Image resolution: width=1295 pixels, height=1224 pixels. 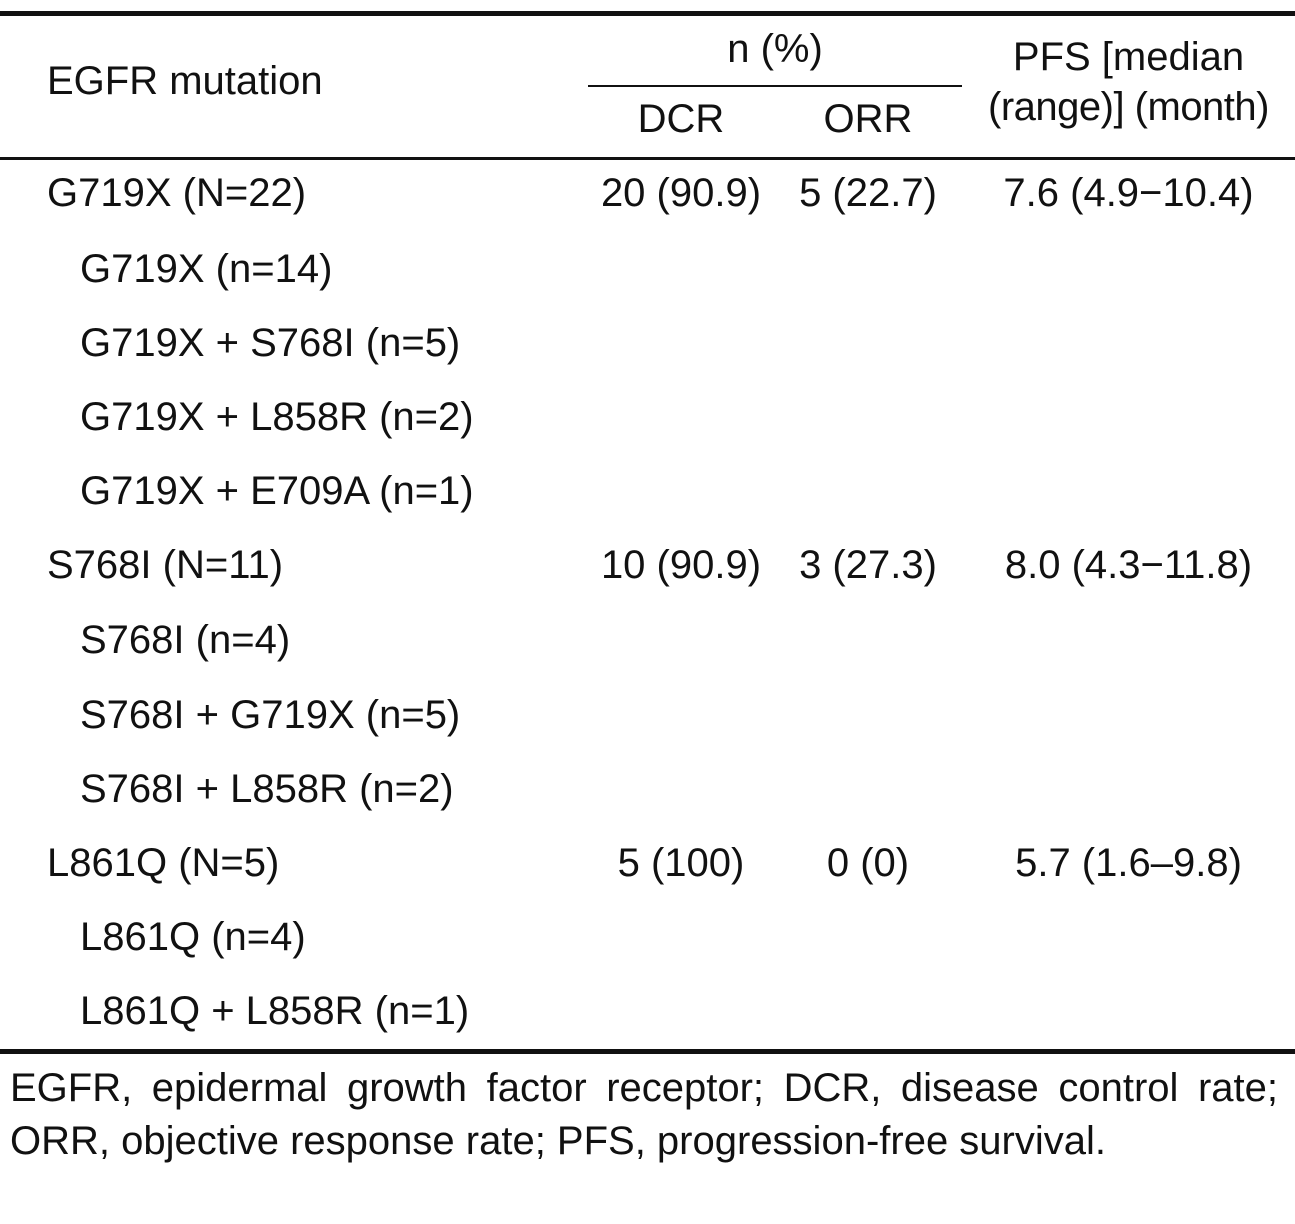 I want to click on header-n-percent-rule, so click(x=775, y=86).